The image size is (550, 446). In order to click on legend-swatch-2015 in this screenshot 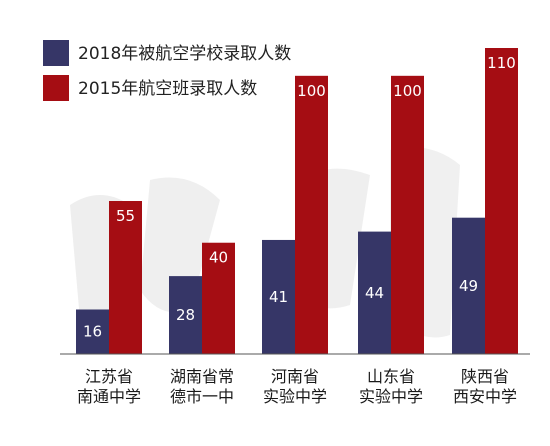, I will do `click(56, 88)`.